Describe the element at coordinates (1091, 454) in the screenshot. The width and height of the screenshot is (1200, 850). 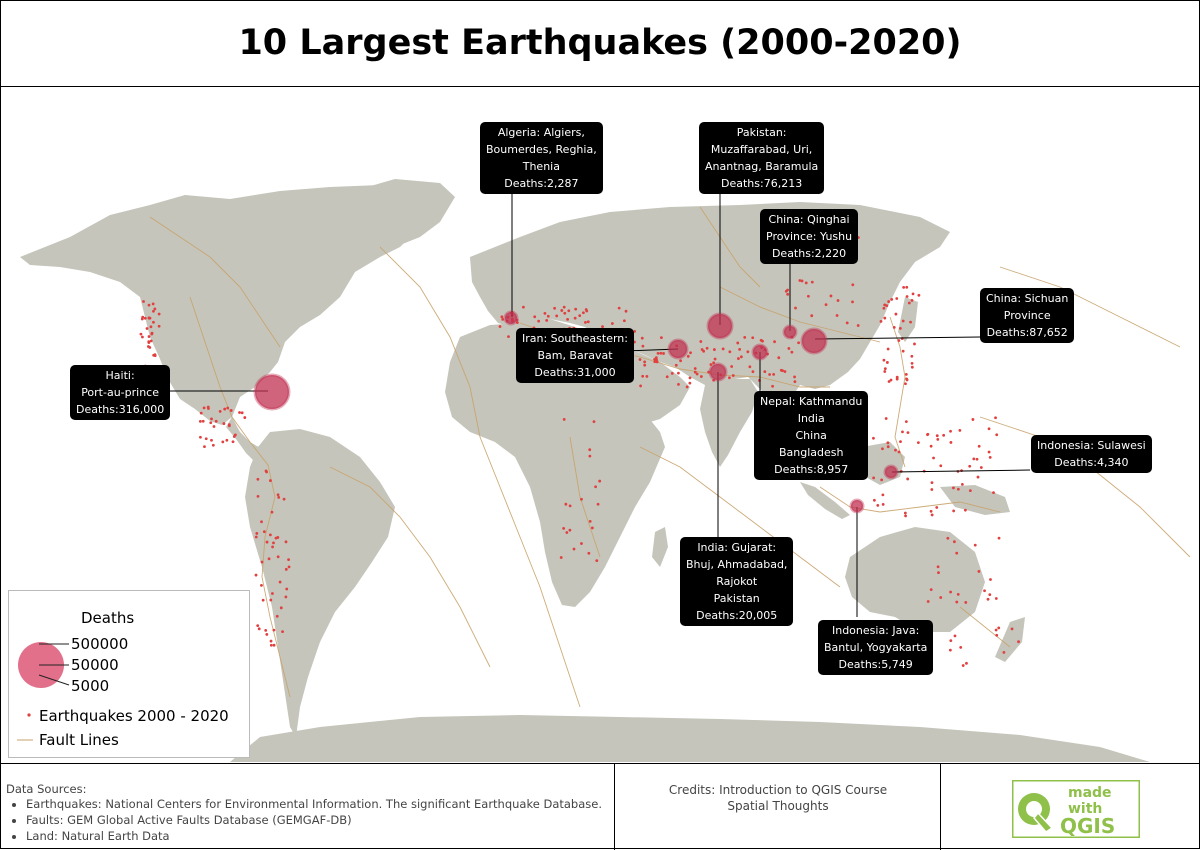
I see `callout-indonesia-sulawesi: Indonesia: Sulawesi Deaths:4,340` at that location.